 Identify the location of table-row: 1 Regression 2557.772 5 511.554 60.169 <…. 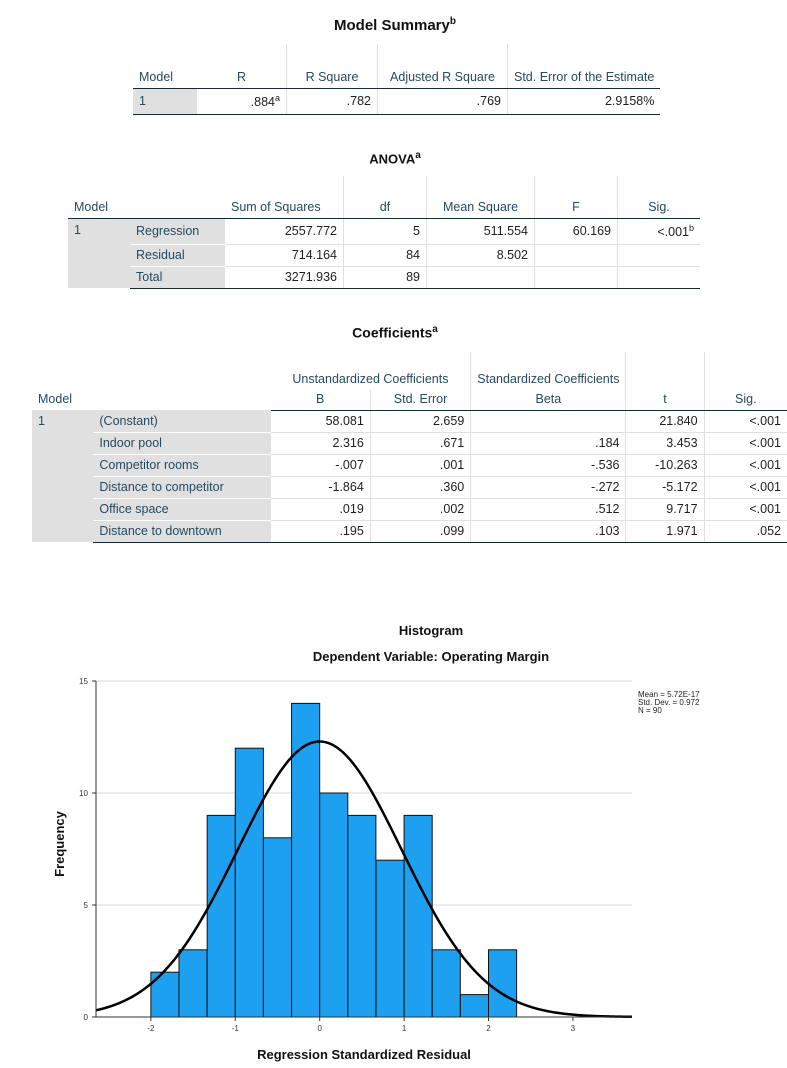
(384, 253).